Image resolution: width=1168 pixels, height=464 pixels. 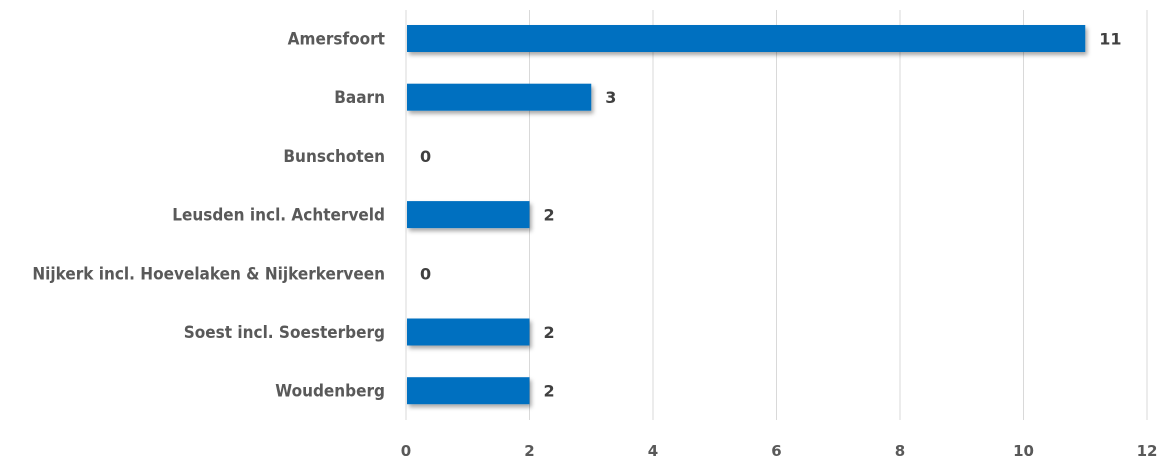 What do you see at coordinates (653, 451) in the screenshot?
I see `x-tick-label: 4` at bounding box center [653, 451].